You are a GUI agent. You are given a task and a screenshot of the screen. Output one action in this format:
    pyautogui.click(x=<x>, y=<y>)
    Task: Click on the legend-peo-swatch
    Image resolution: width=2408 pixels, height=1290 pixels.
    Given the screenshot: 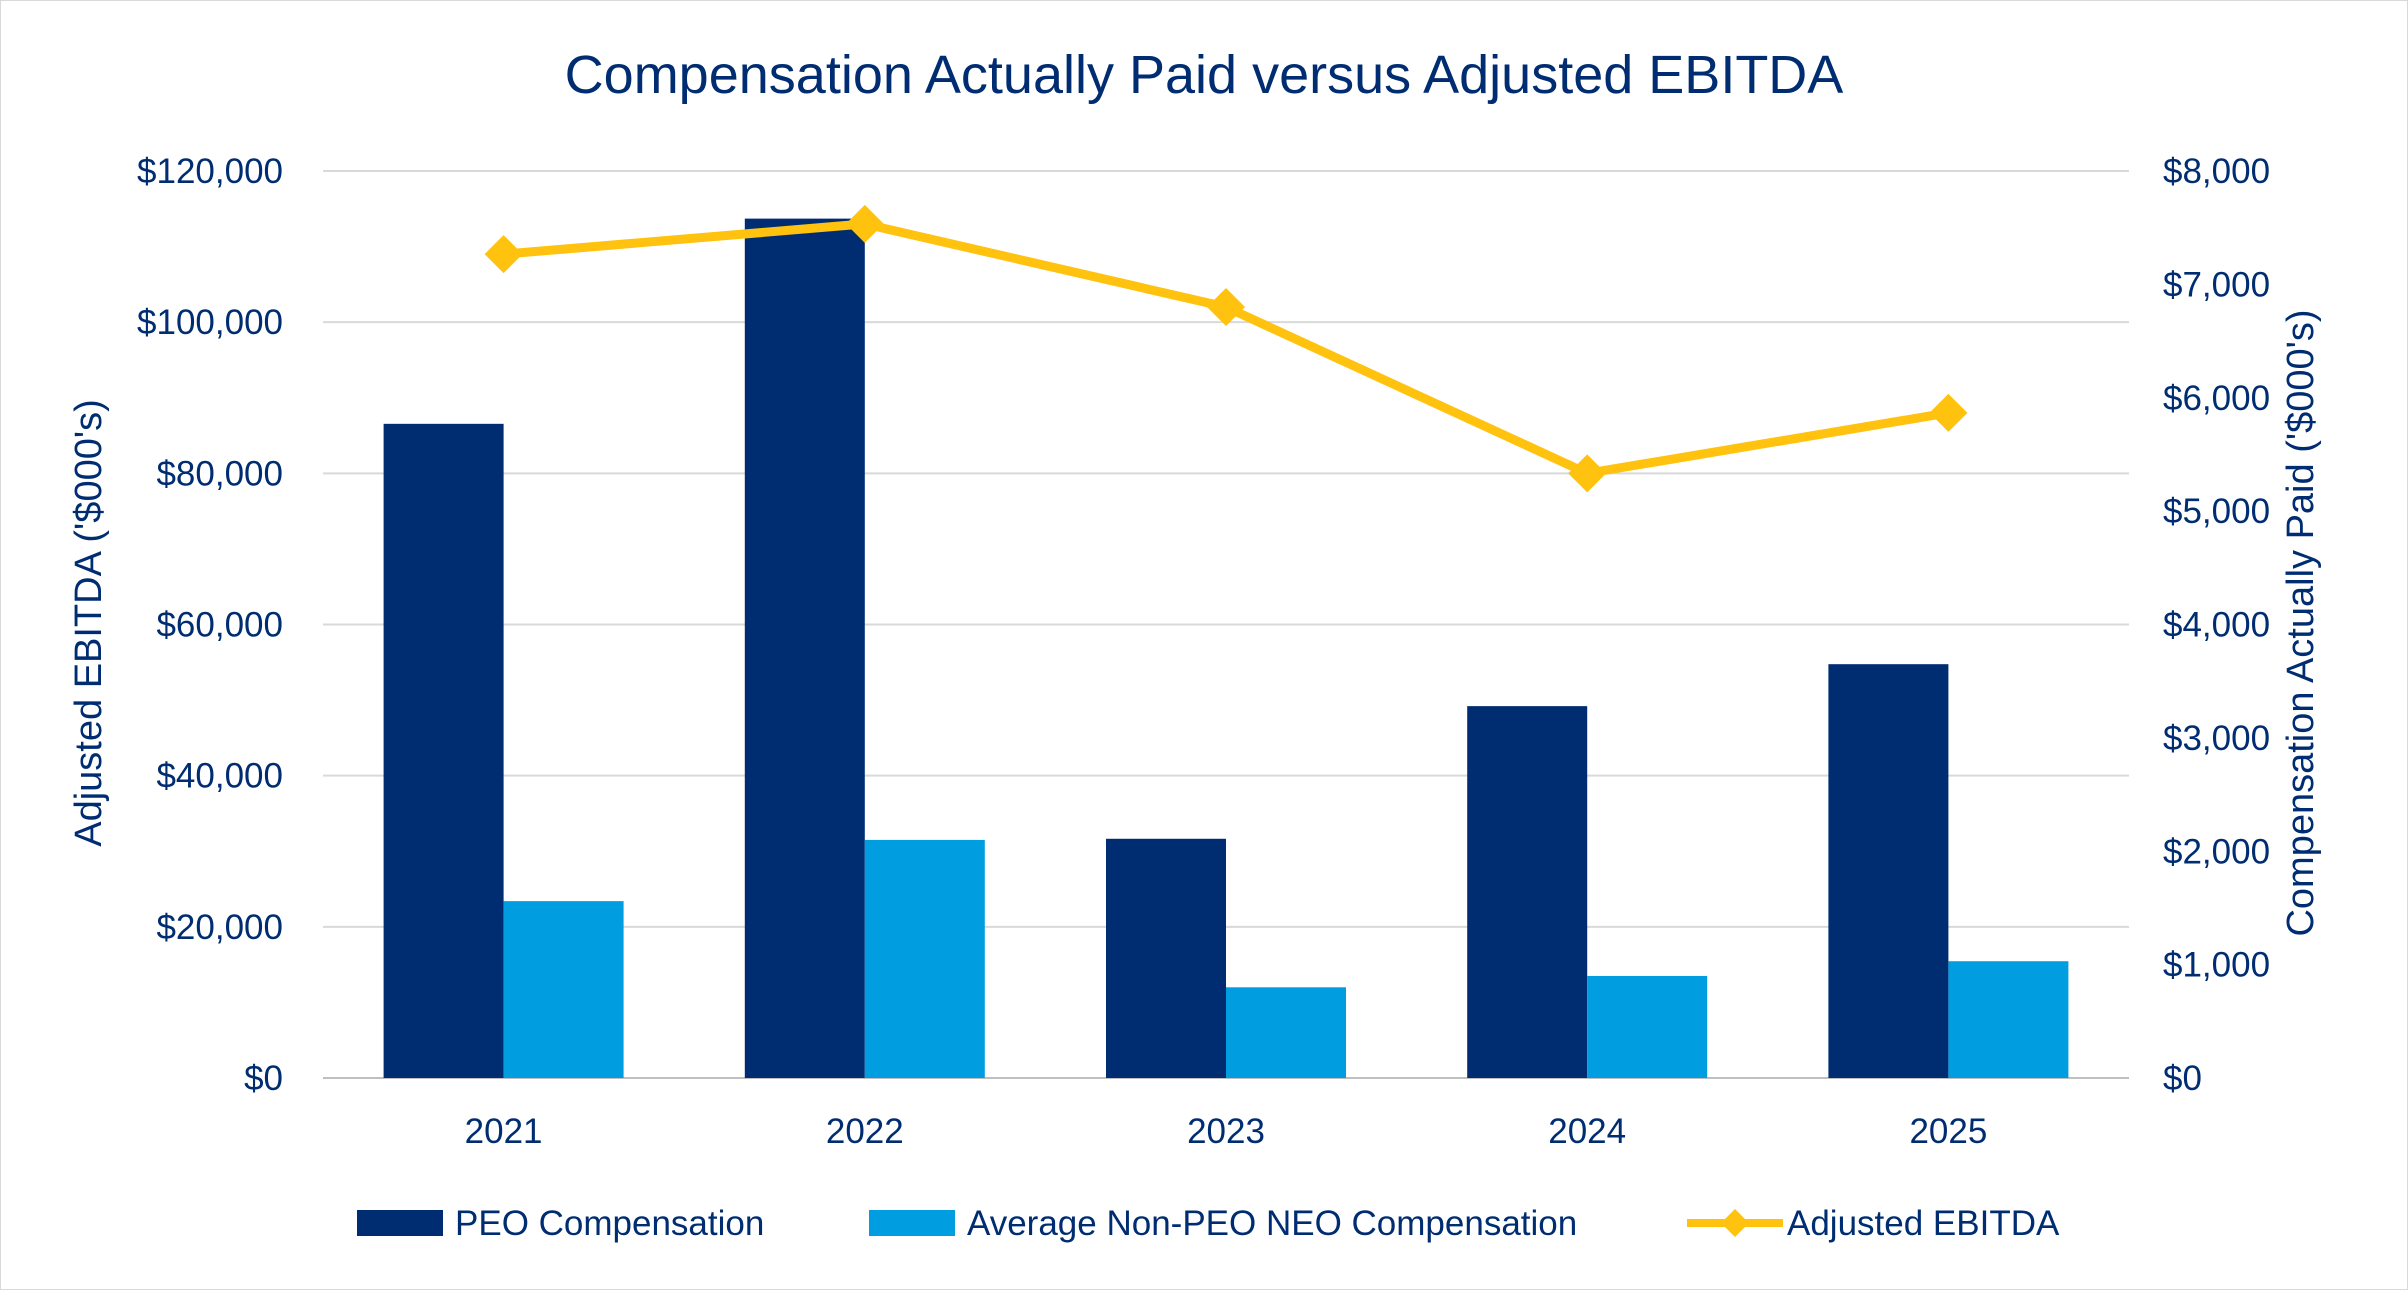 What is the action you would take?
    pyautogui.click(x=400, y=1223)
    